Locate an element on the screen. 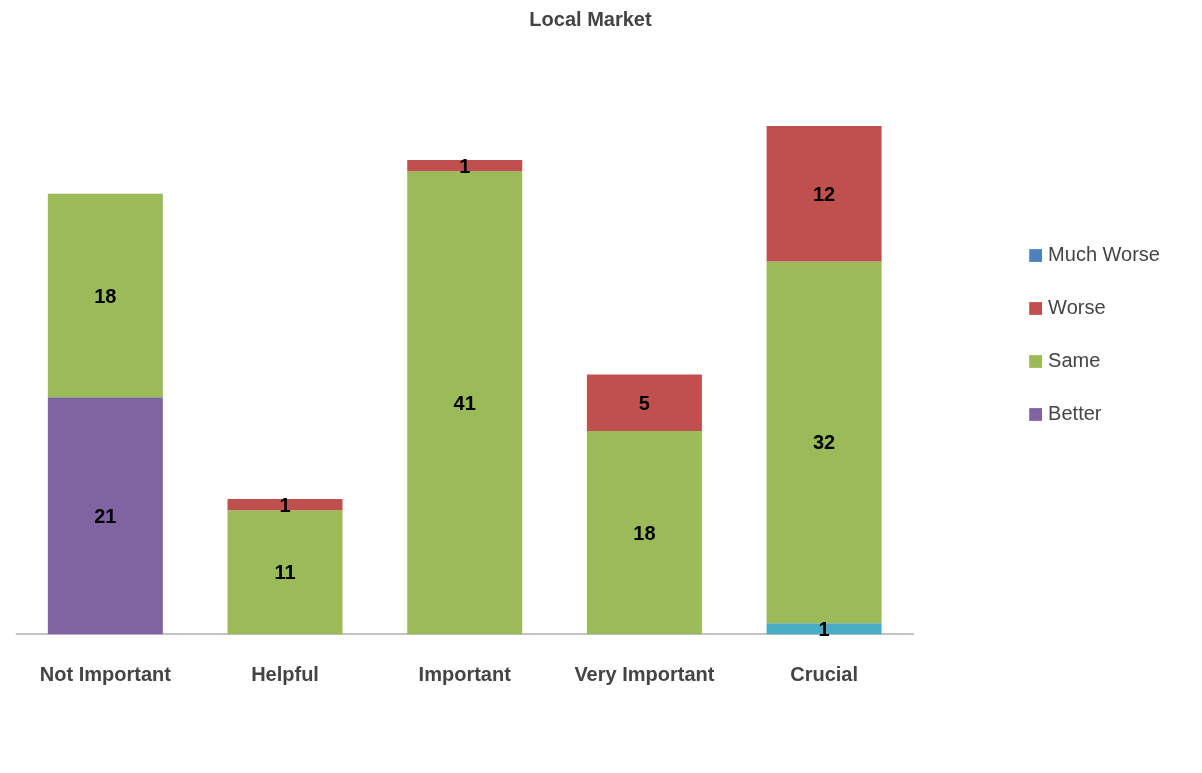 The width and height of the screenshot is (1202, 773). data-label: 32 is located at coordinates (824, 442).